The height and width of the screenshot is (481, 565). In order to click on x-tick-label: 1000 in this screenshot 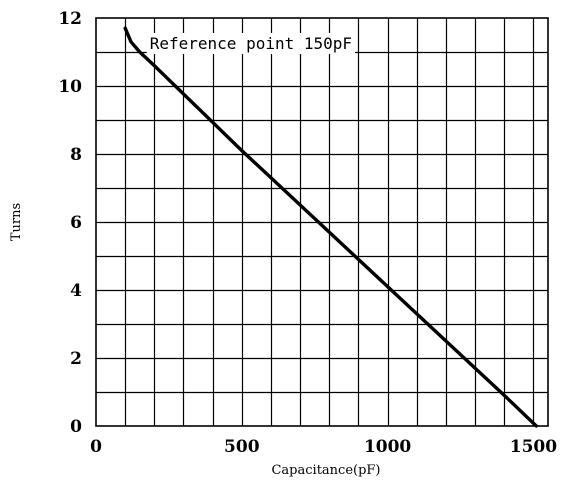, I will do `click(387, 447)`.